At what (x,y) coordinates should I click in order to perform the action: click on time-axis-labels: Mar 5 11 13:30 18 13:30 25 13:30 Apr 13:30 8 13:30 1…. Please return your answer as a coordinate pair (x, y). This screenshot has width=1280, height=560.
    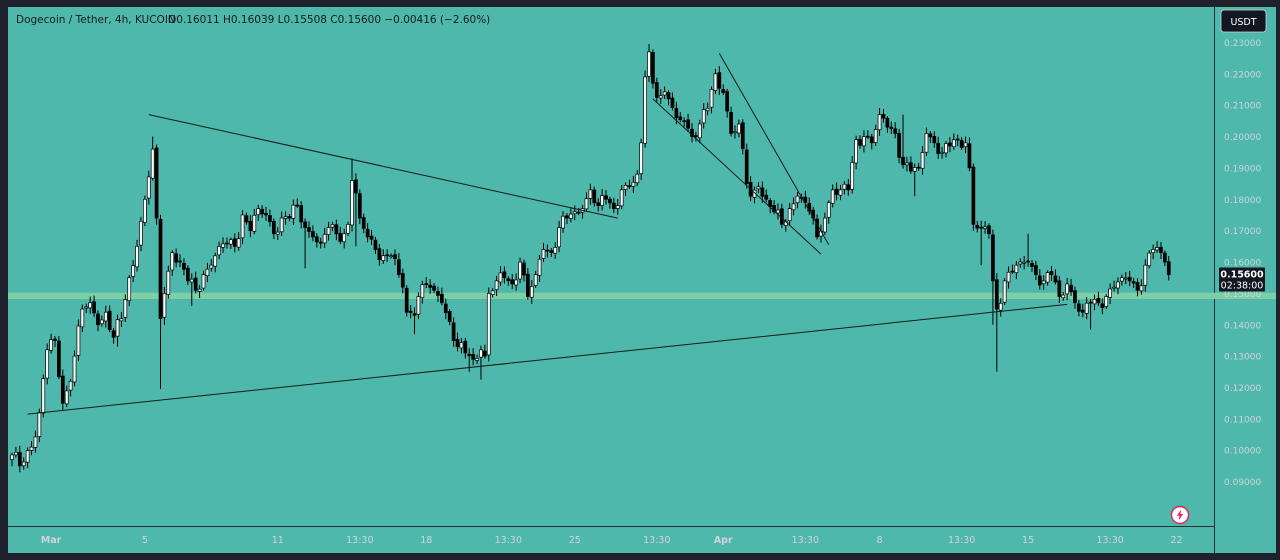
    Looking at the image, I should click on (612, 540).